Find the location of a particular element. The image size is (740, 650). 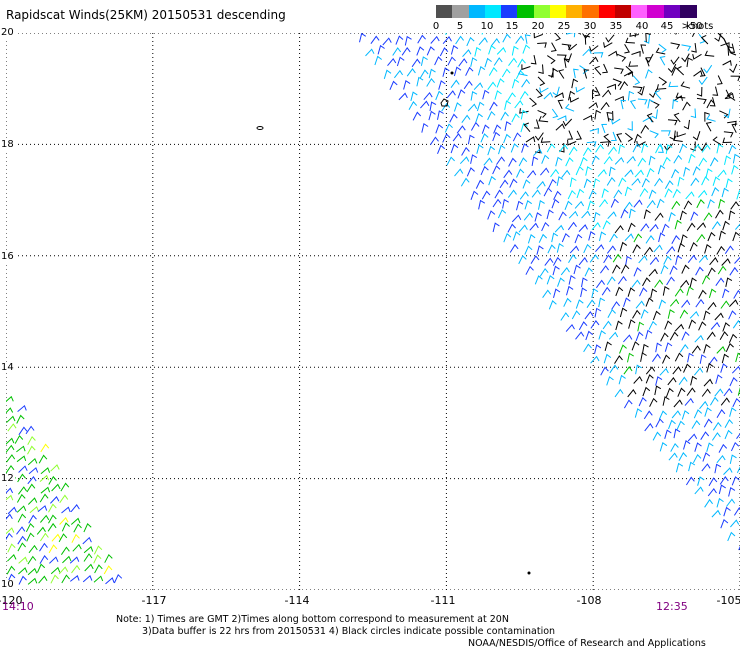

lon-label: -117 is located at coordinates (154, 600).